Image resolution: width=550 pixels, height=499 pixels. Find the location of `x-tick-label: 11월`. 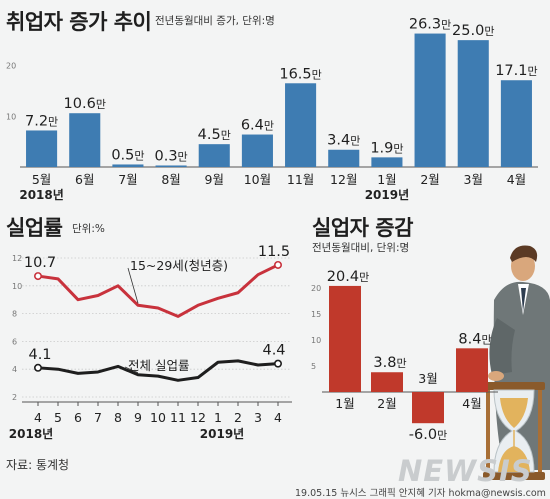

x-tick-label: 11월 is located at coordinates (300, 179).